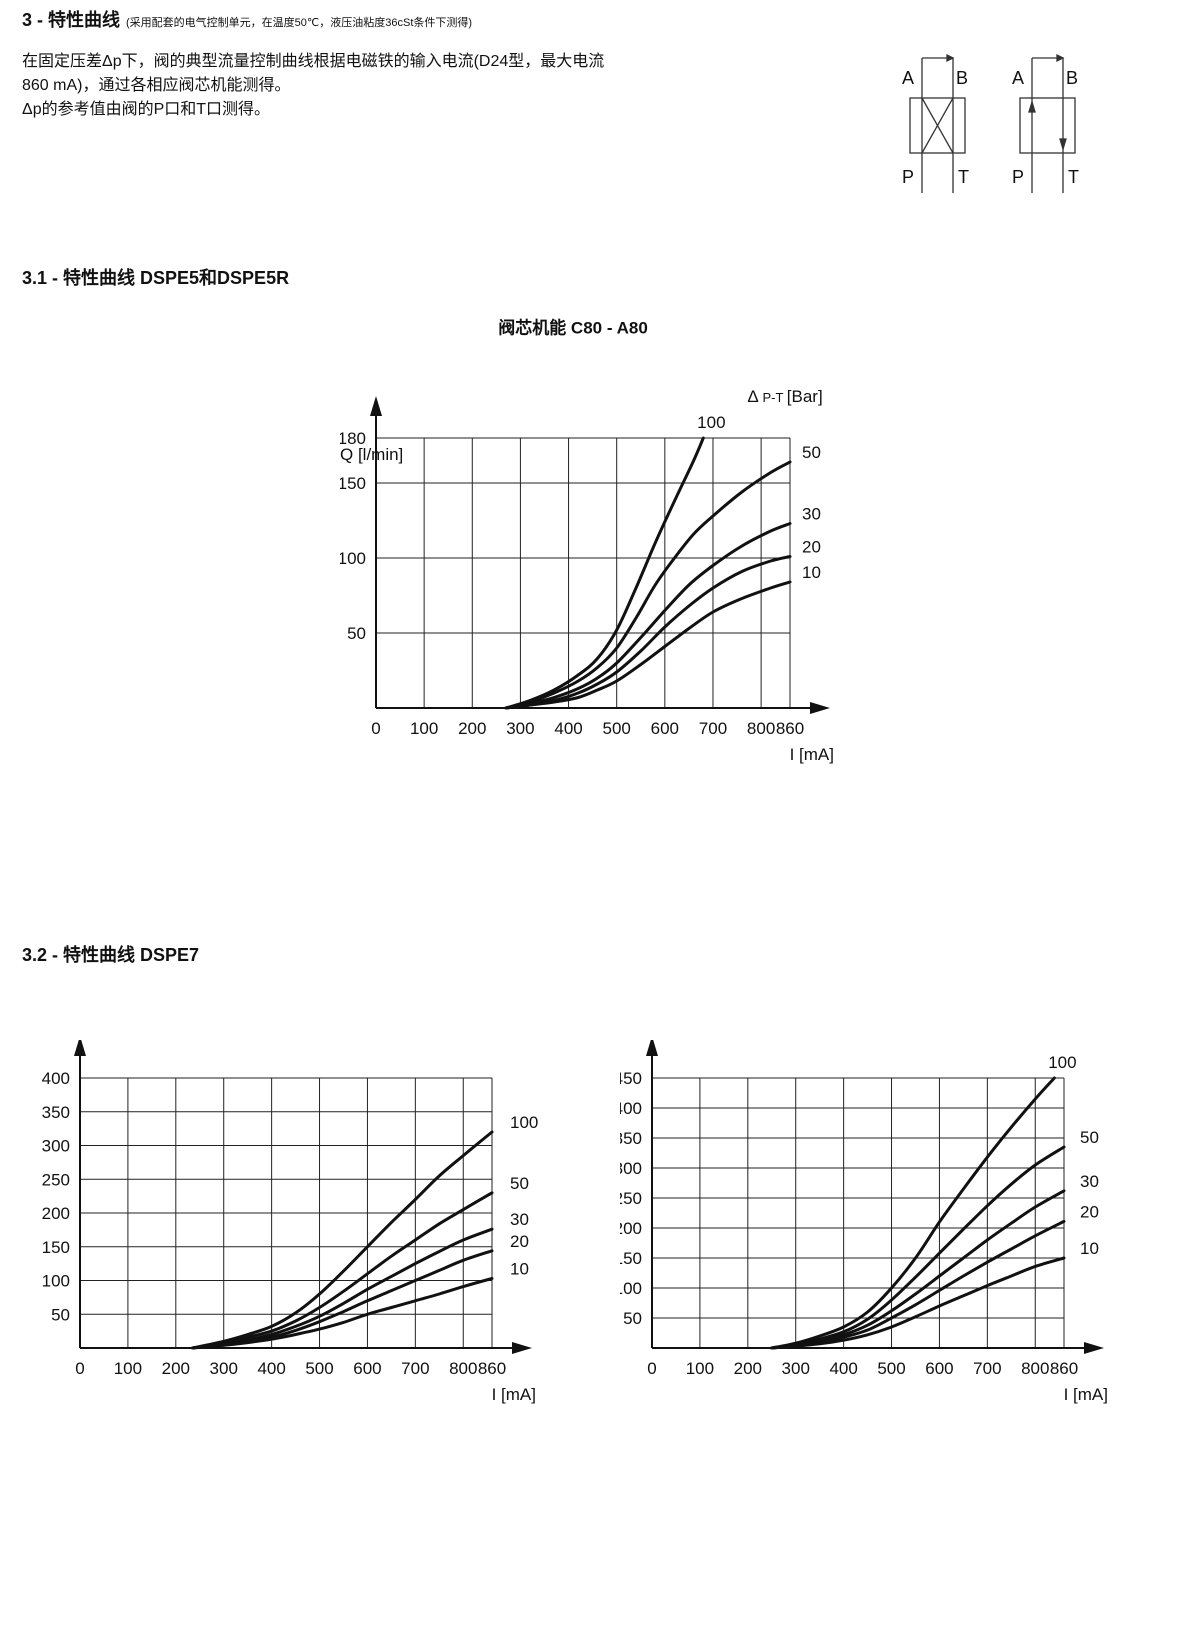 This screenshot has width=1200, height=1644. I want to click on chart2-x-tick-label: 300, so click(796, 1368).